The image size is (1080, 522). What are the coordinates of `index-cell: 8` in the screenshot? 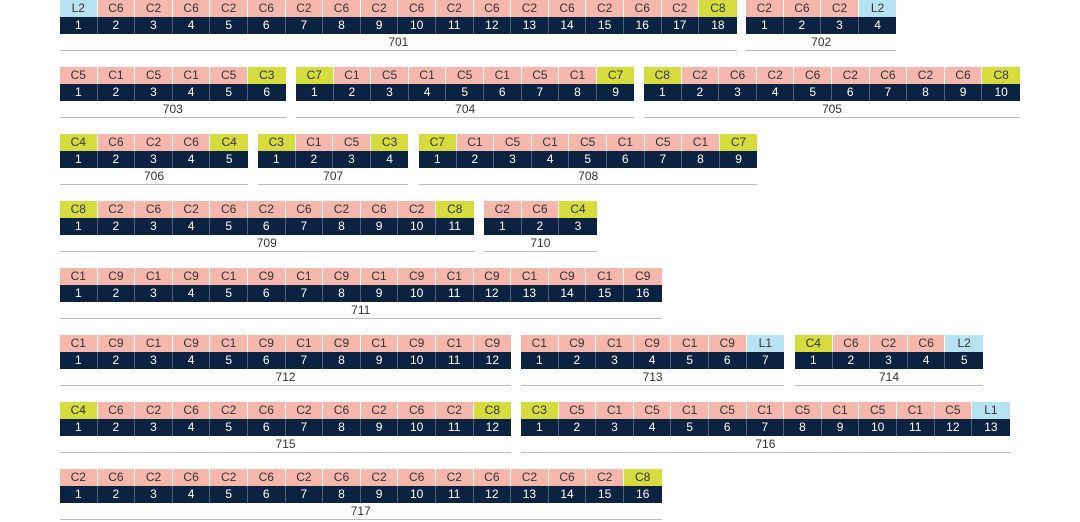 It's located at (342, 226).